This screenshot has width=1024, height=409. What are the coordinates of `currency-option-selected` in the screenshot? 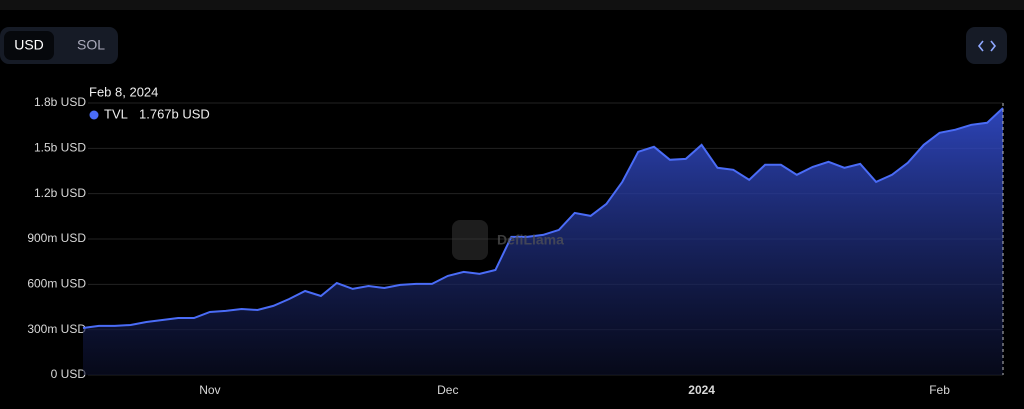 It's located at (29, 45).